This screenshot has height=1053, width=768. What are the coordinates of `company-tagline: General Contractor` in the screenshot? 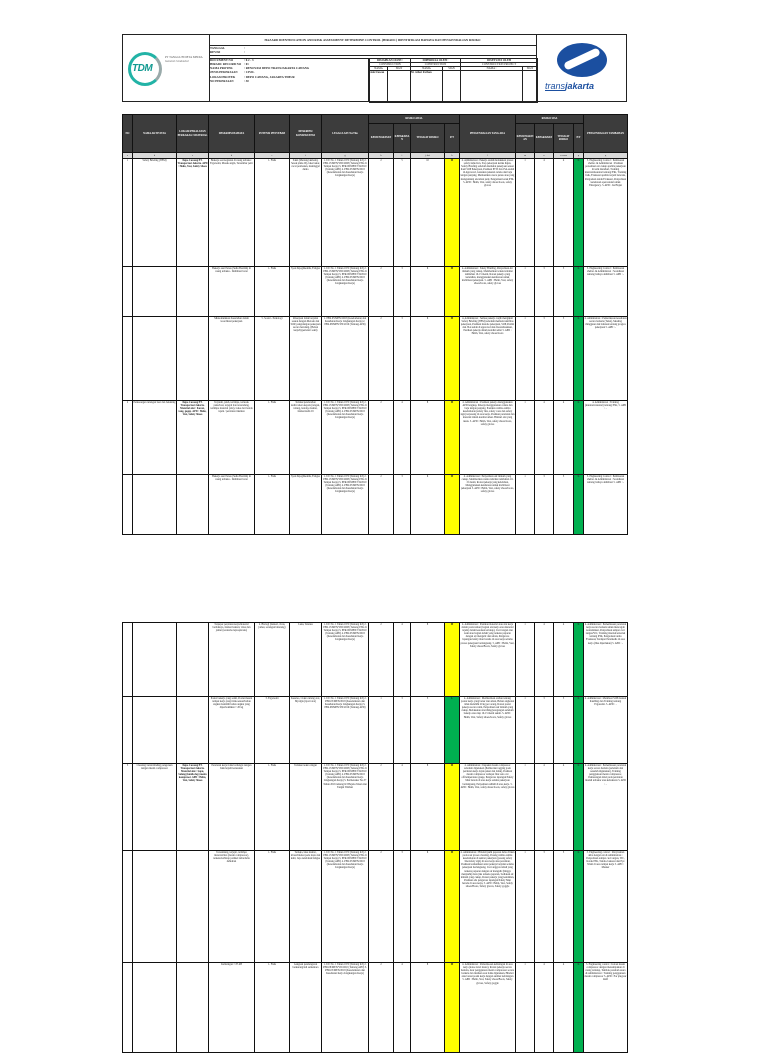 It's located at (177, 61).